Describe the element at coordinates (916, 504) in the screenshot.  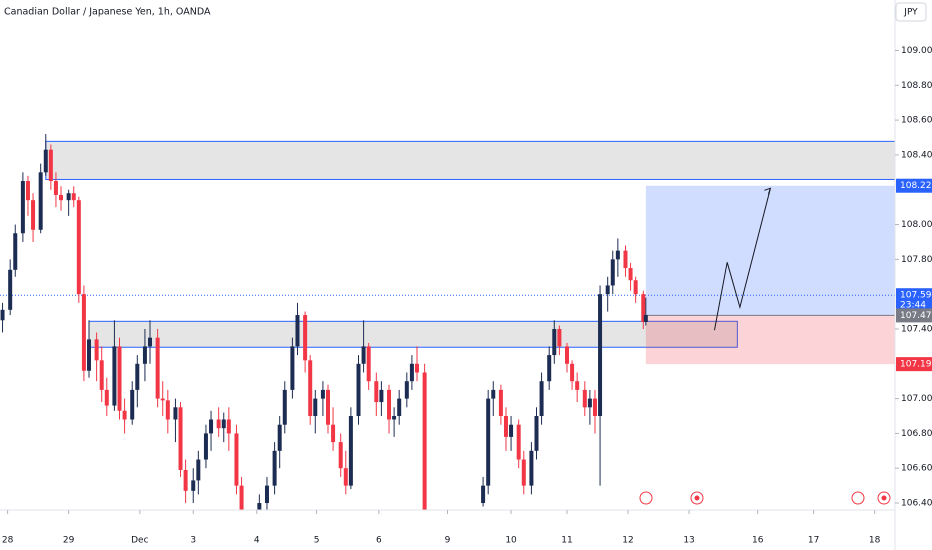
I see `y-tick-label: 106.400` at that location.